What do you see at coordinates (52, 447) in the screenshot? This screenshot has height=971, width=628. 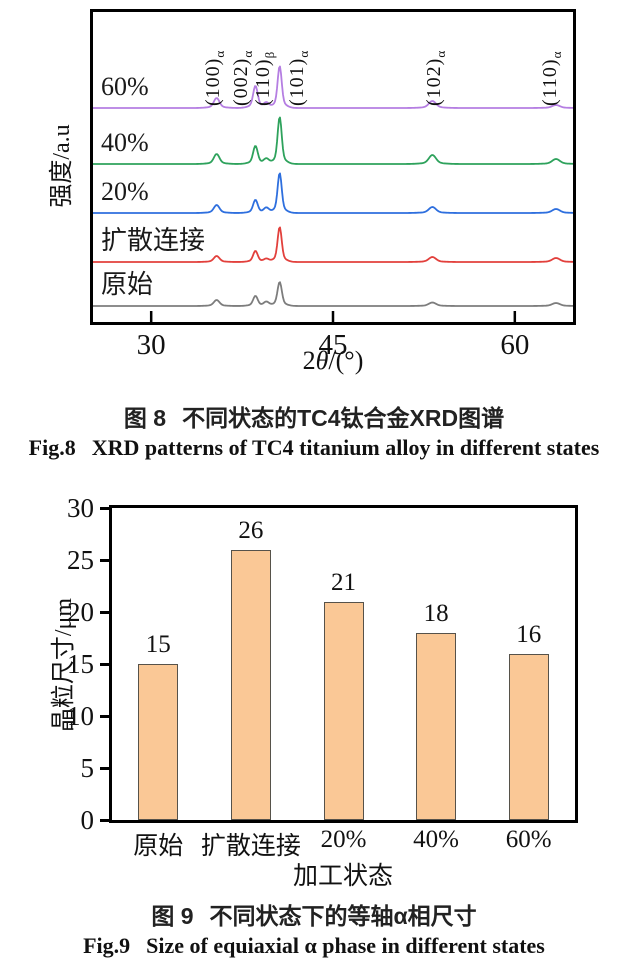 I see `fig8-caption-en-number: Fig.8` at bounding box center [52, 447].